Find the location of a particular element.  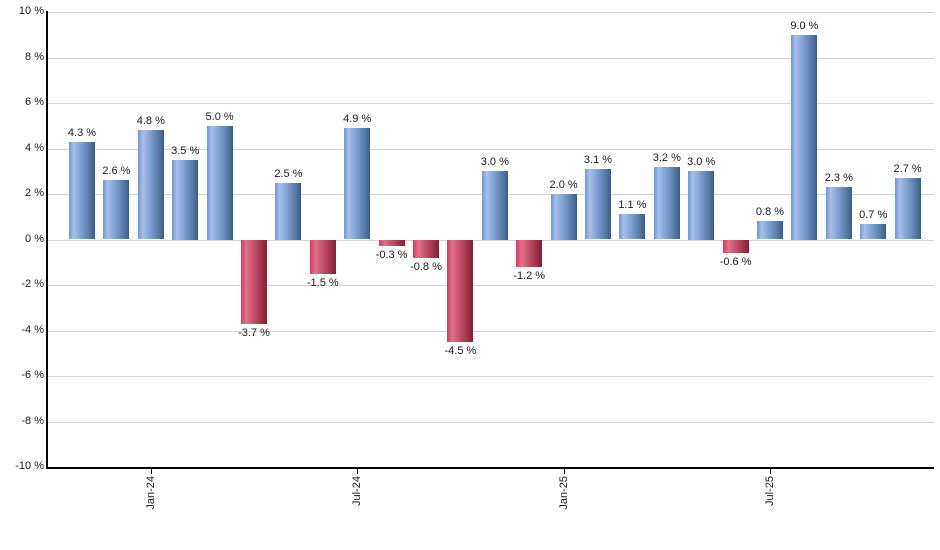

bar-value-label: 2.5 % is located at coordinates (288, 173).